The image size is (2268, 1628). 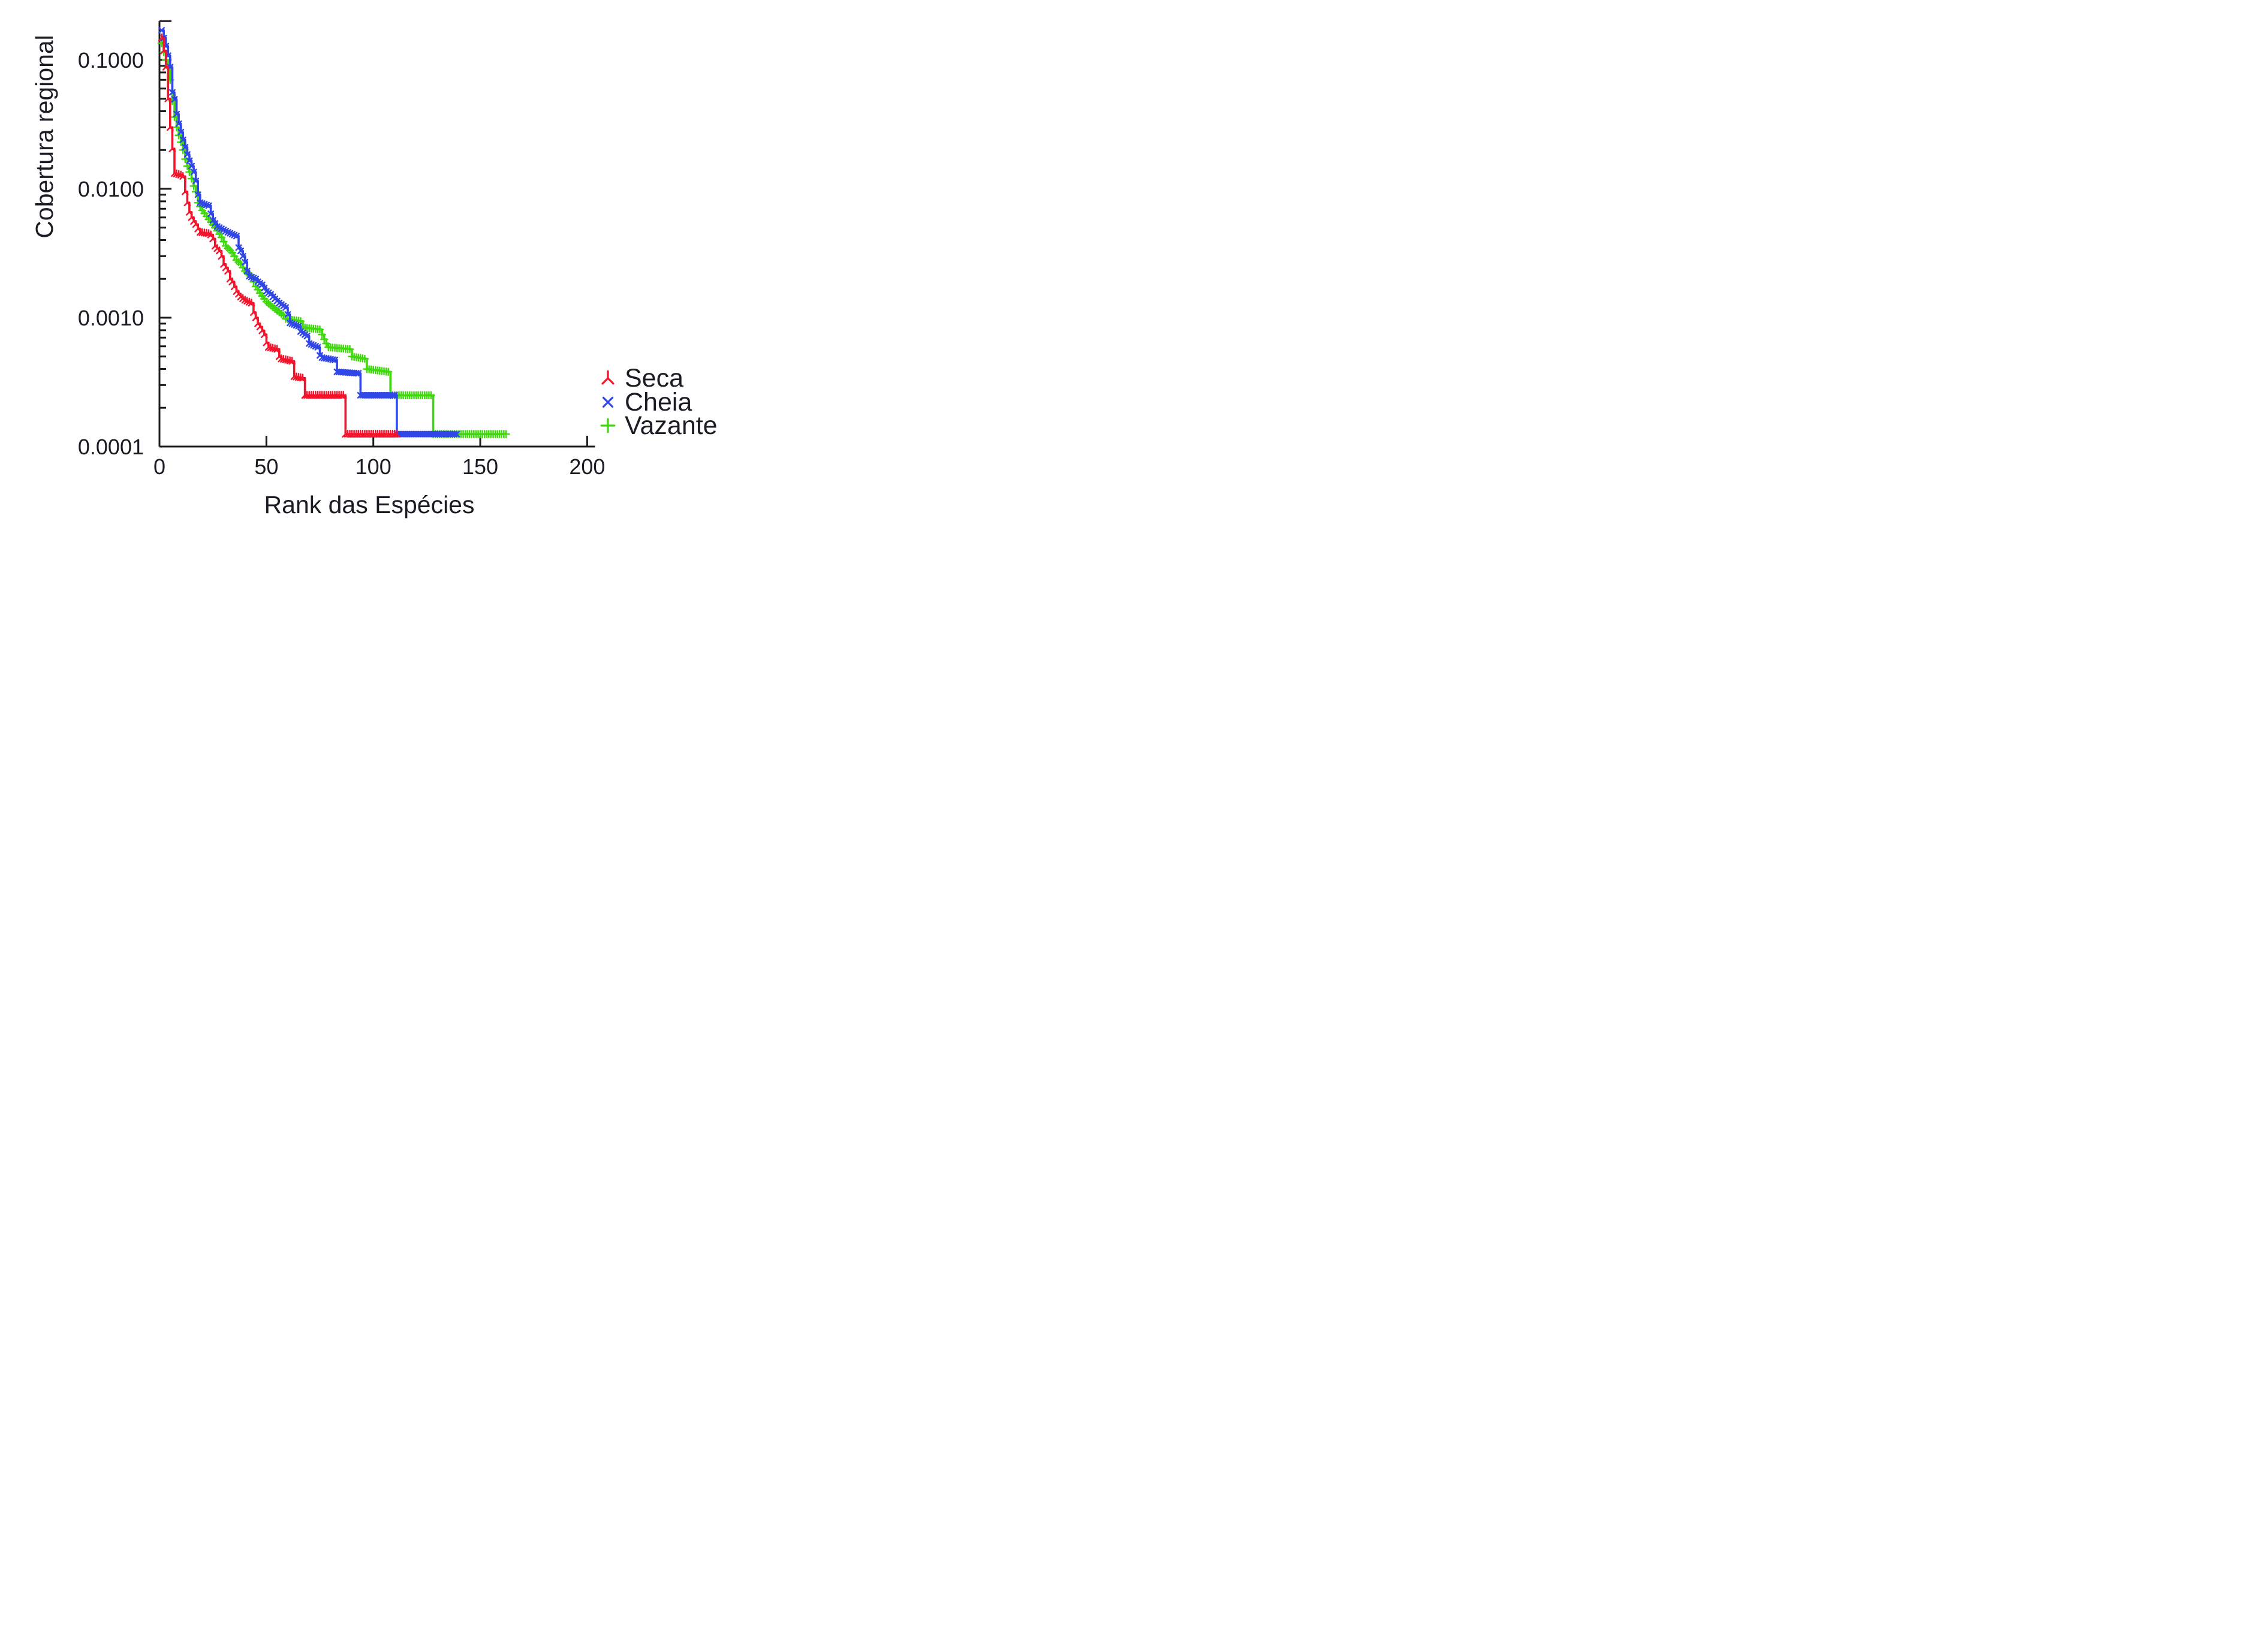 I want to click on series-cheia, so click(x=309, y=232).